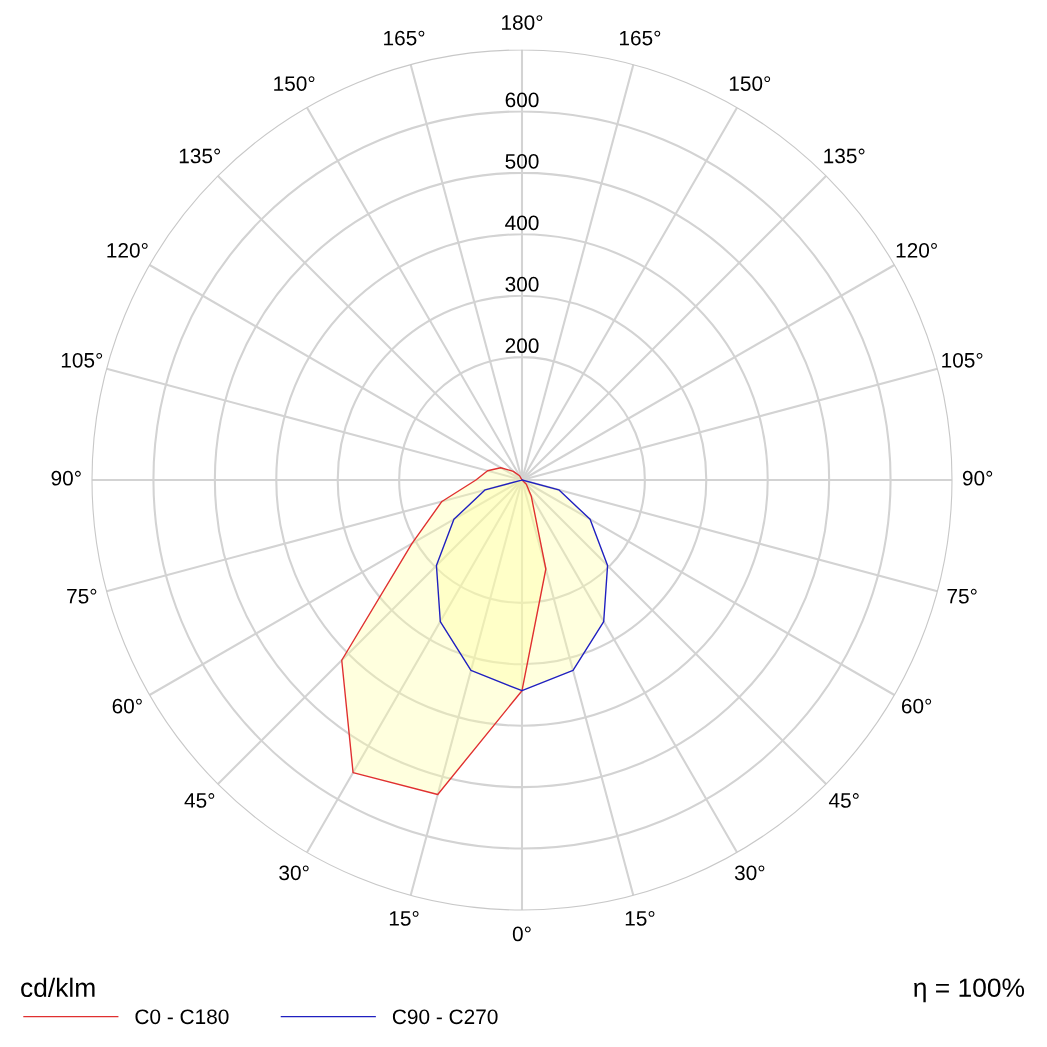 The image size is (1047, 1047). What do you see at coordinates (522, 284) in the screenshot?
I see `y-tick-label: 300` at bounding box center [522, 284].